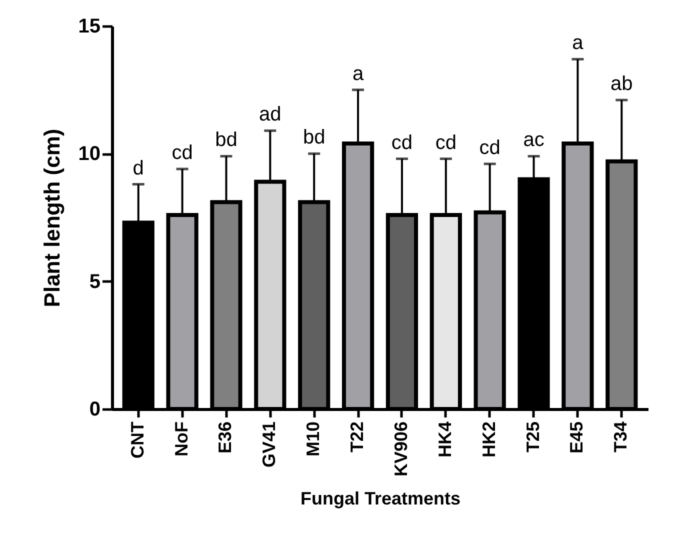  What do you see at coordinates (94, 409) in the screenshot?
I see `y-tick-label: 0` at bounding box center [94, 409].